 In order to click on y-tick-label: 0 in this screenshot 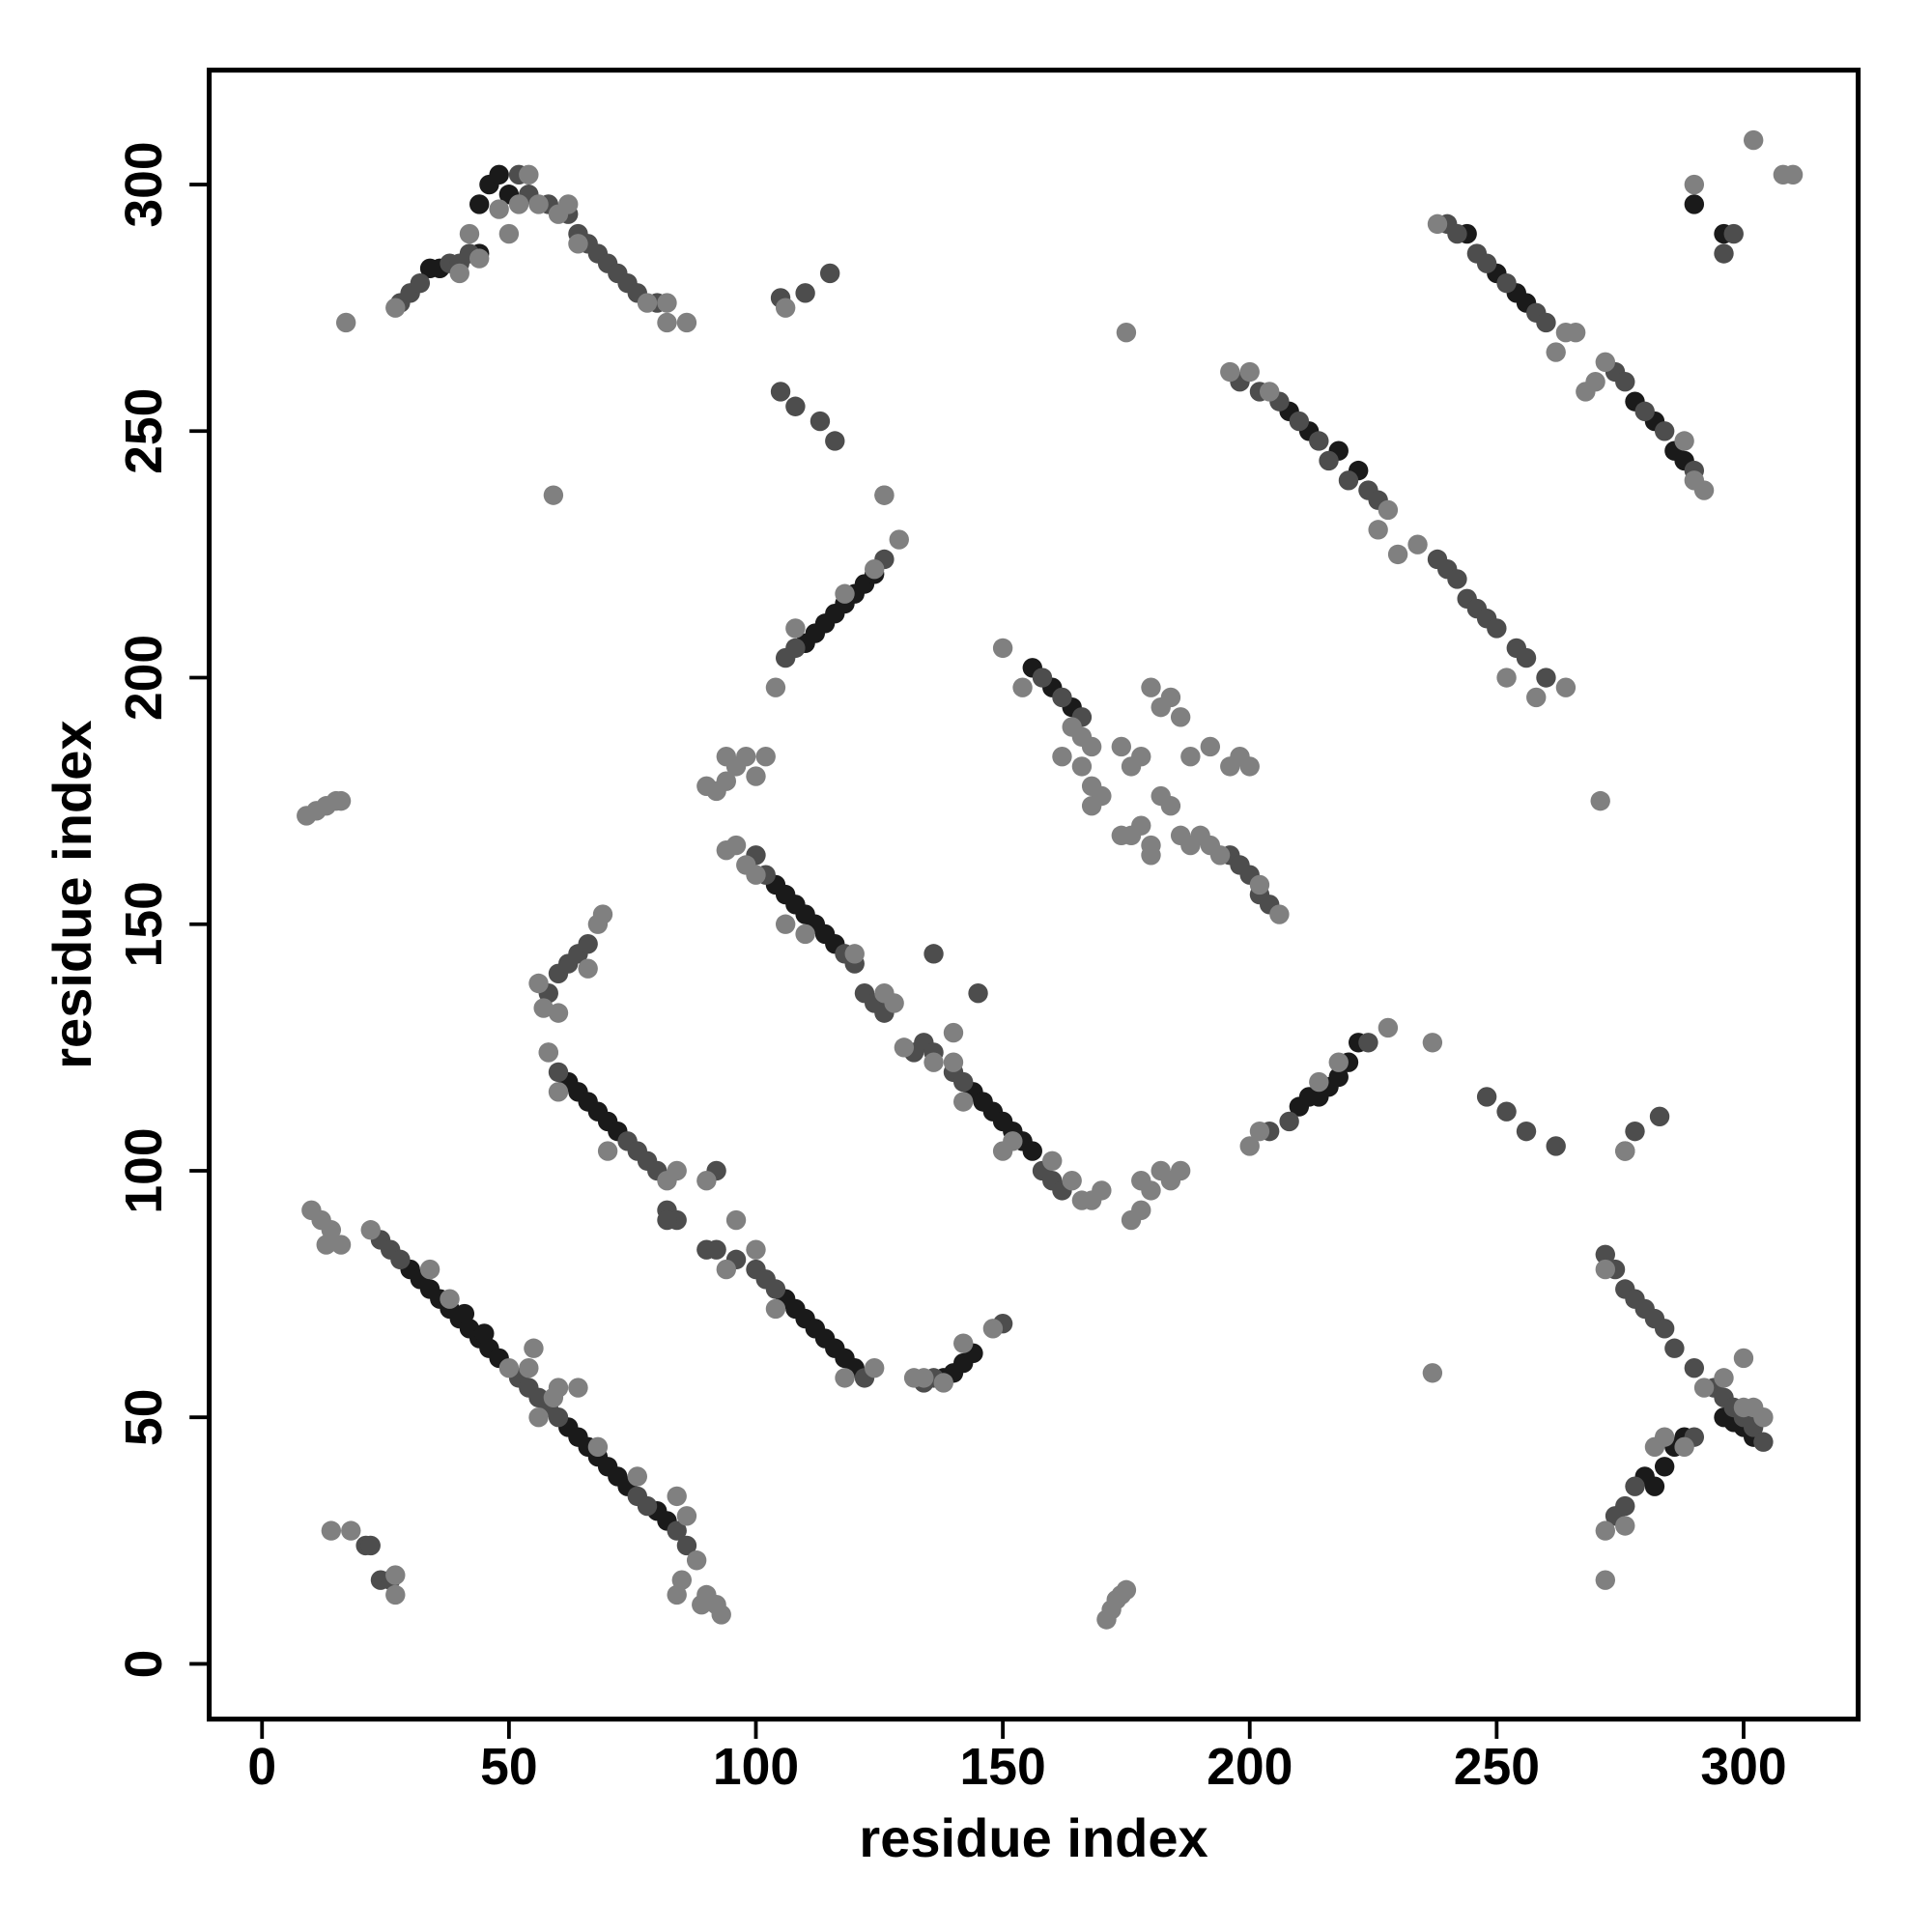, I will do `click(144, 1664)`.